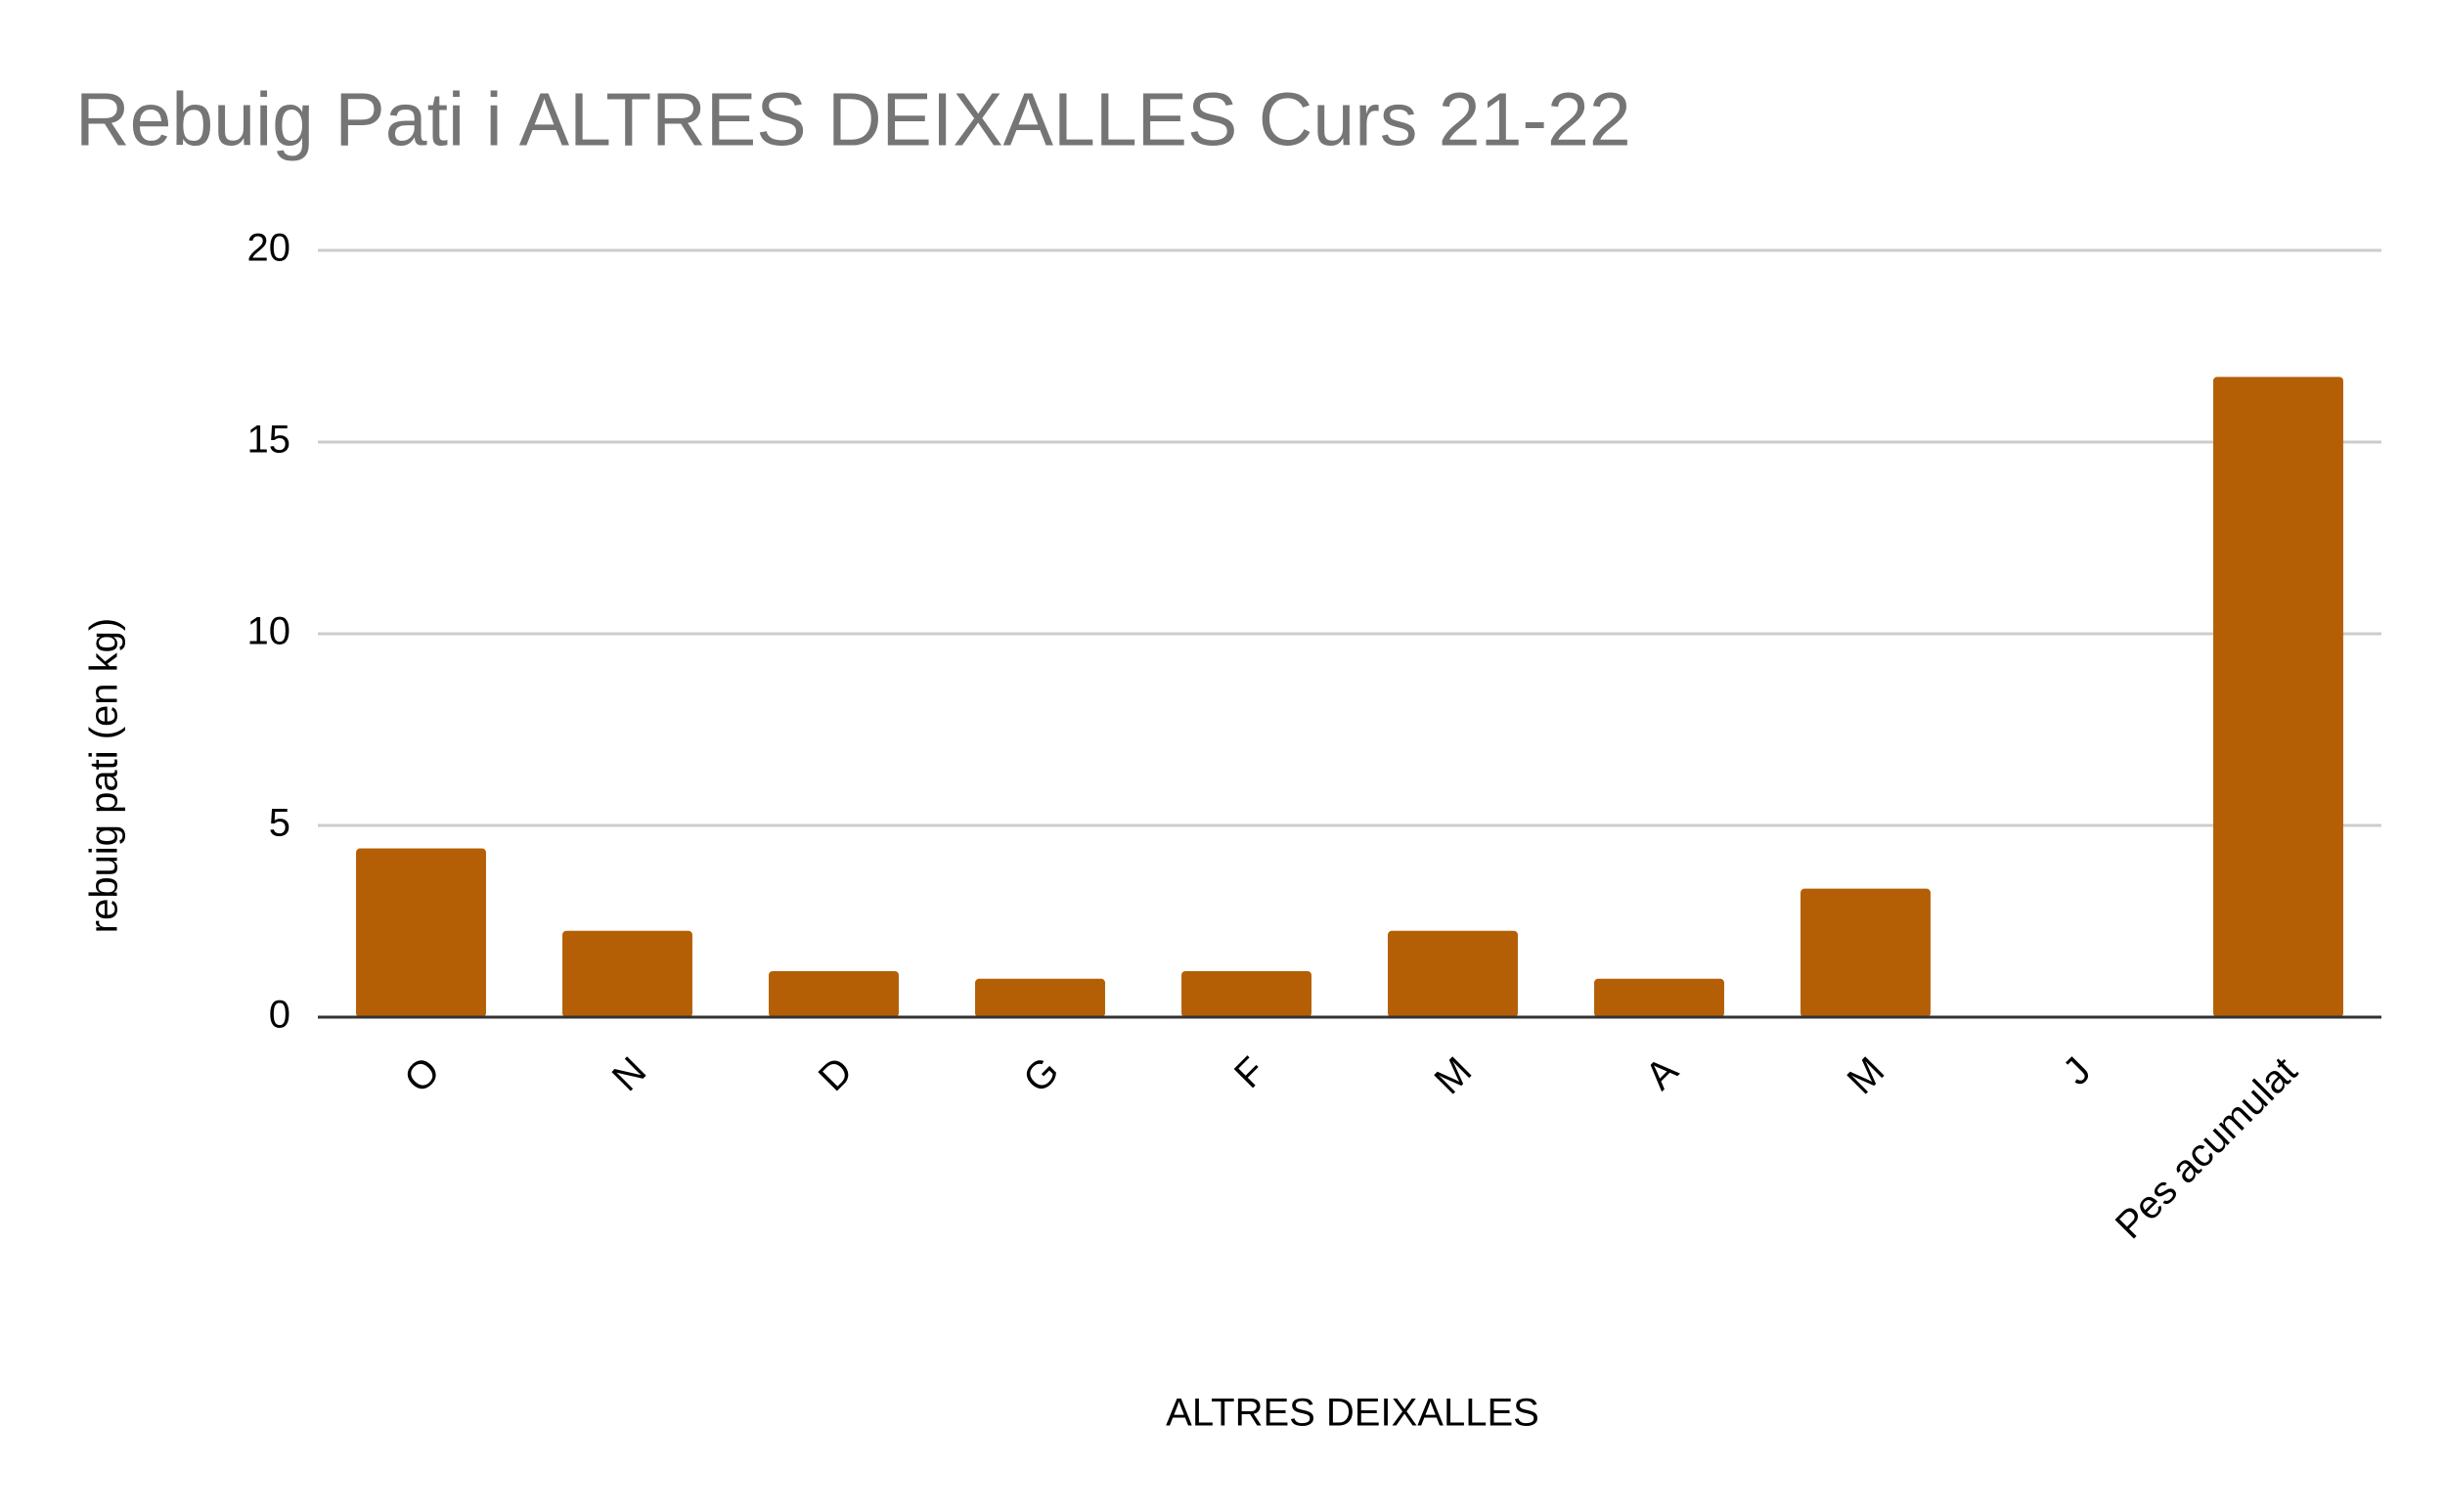  I want to click on x-tick-label: J, so click(2077, 1071).